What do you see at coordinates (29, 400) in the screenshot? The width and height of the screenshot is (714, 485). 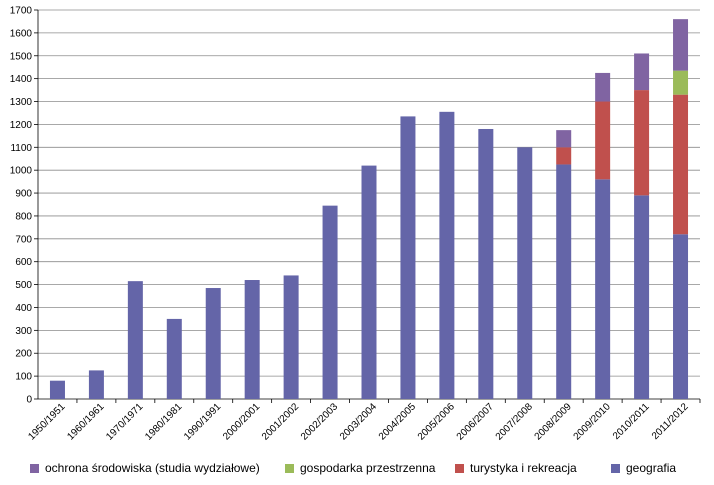 I see `y-tick-label: 0` at bounding box center [29, 400].